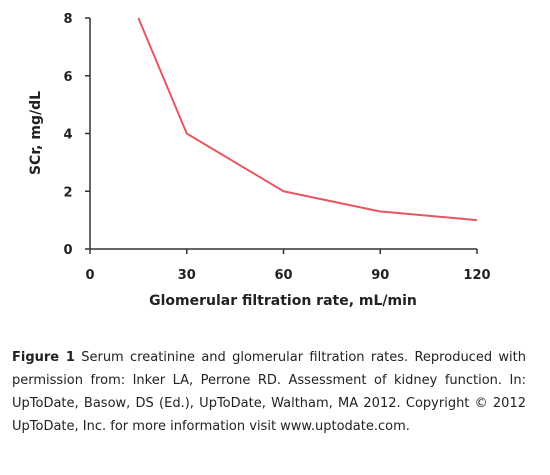 The height and width of the screenshot is (475, 550). Describe the element at coordinates (288, 266) in the screenshot. I see `x-axis-ticks: 0 30 60 90 120` at that location.